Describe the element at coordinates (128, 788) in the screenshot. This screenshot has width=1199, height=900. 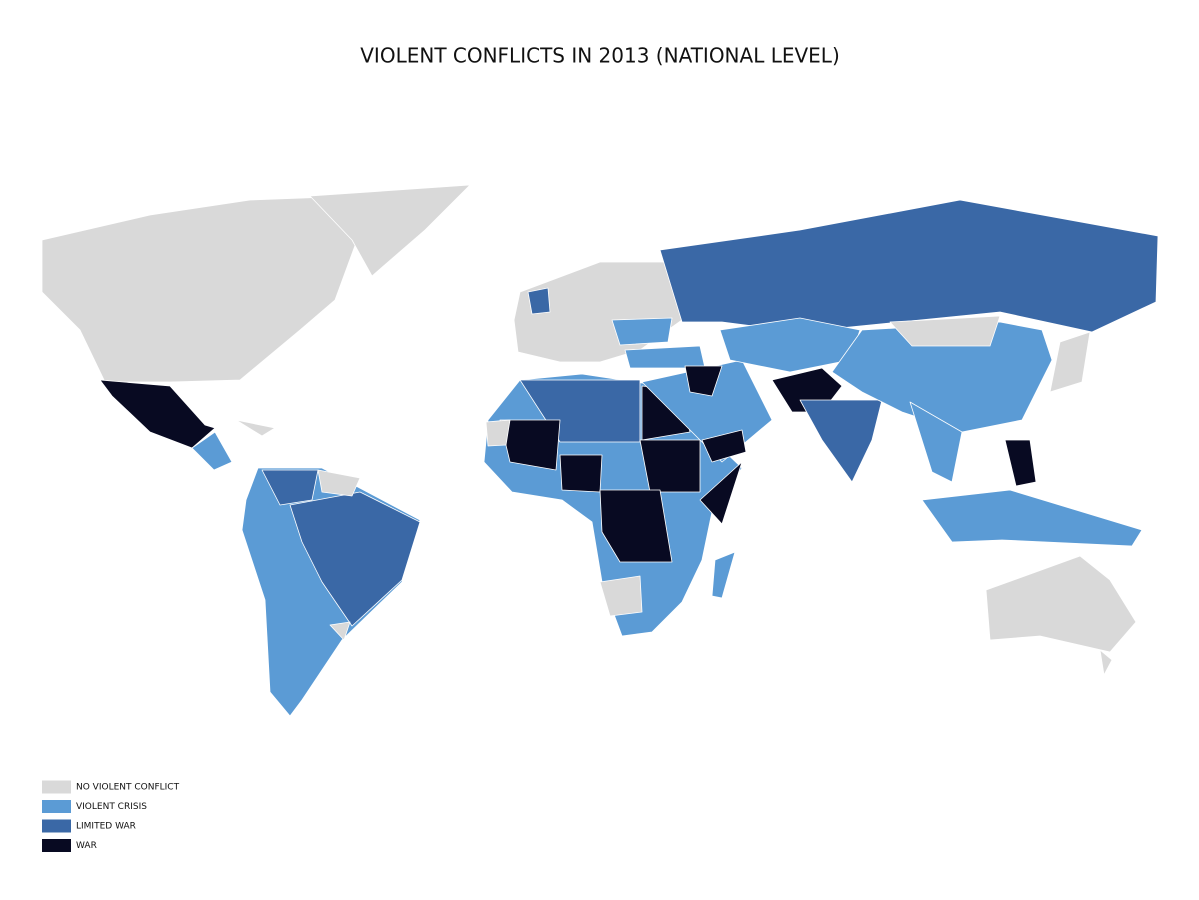
I see `legend-label: NO VIOLENT CONFLICT` at that location.